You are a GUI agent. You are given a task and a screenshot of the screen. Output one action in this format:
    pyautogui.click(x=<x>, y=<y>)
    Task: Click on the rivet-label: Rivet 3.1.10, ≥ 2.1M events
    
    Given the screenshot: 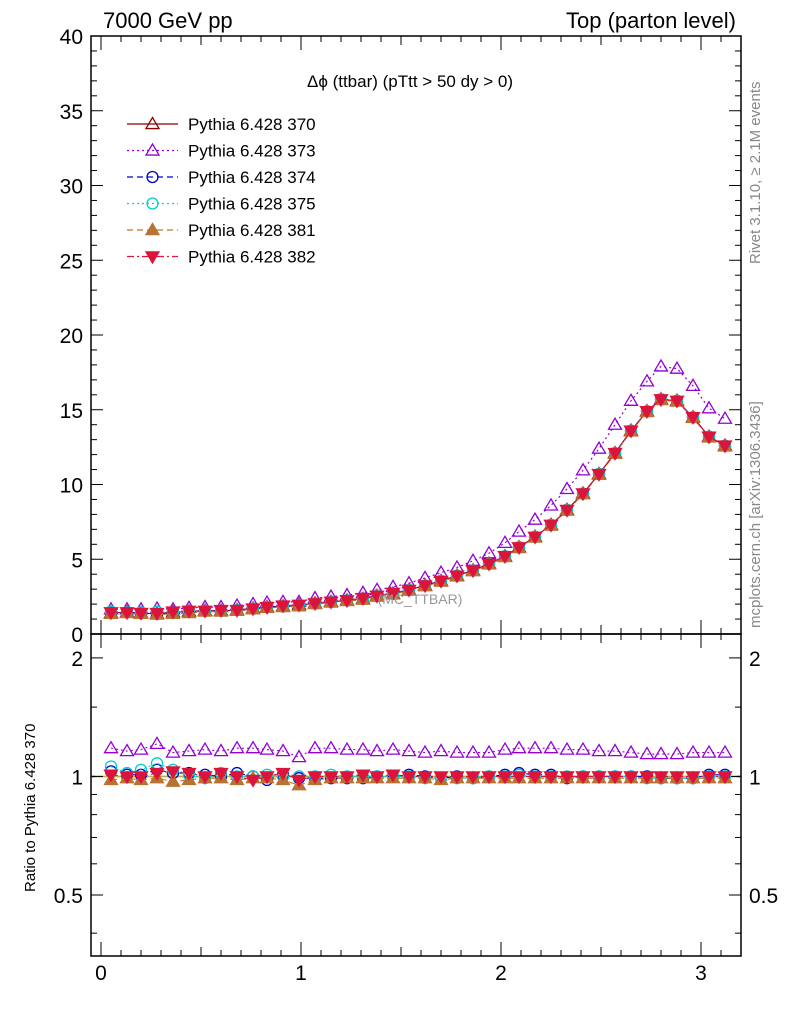 What is the action you would take?
    pyautogui.click(x=755, y=173)
    